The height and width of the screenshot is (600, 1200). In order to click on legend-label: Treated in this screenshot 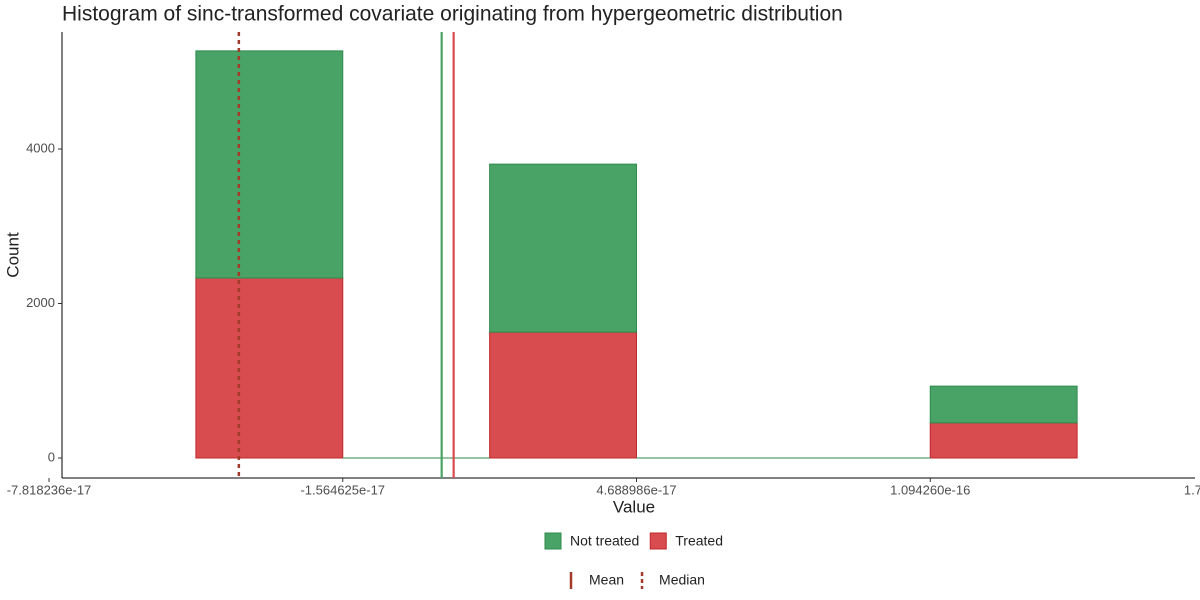, I will do `click(699, 541)`.